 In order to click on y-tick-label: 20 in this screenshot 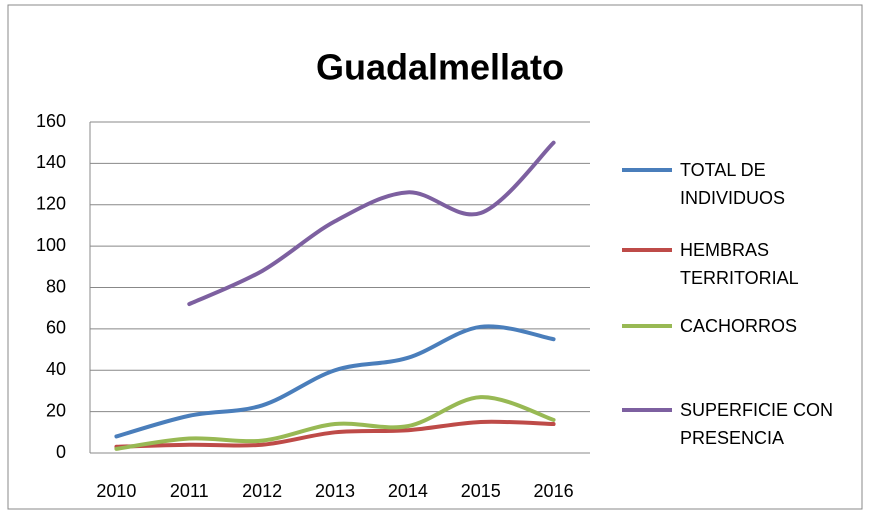, I will do `click(56, 410)`.